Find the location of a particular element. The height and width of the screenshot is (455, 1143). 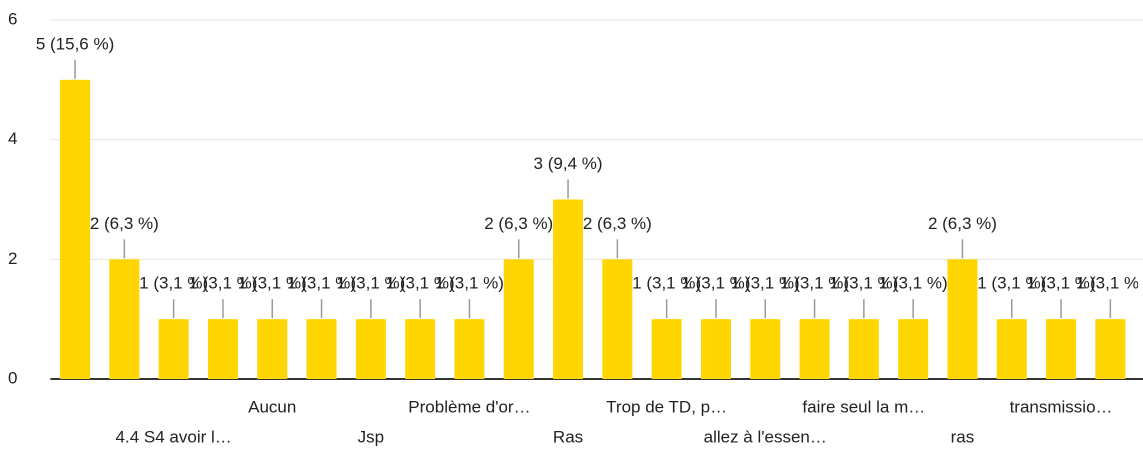

y-tick-label: 0 is located at coordinates (12, 377).